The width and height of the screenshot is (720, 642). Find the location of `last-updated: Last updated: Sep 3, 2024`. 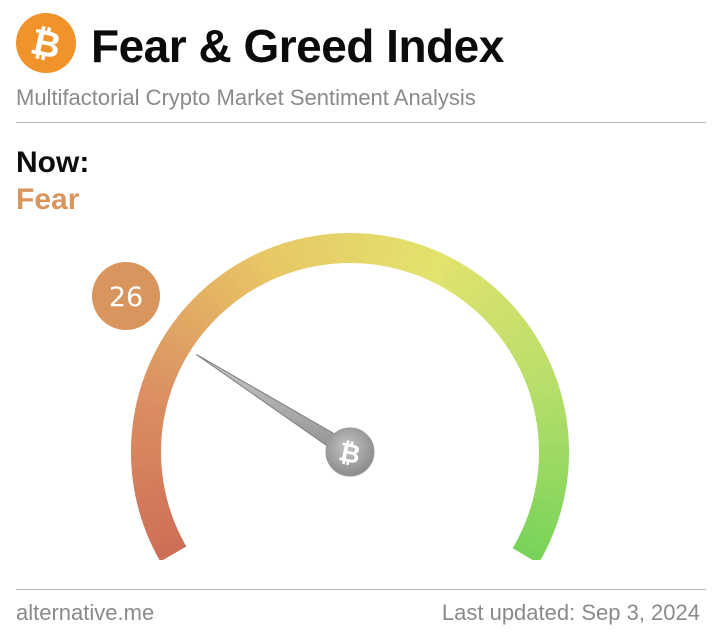

last-updated: Last updated: Sep 3, 2024 is located at coordinates (570, 612).